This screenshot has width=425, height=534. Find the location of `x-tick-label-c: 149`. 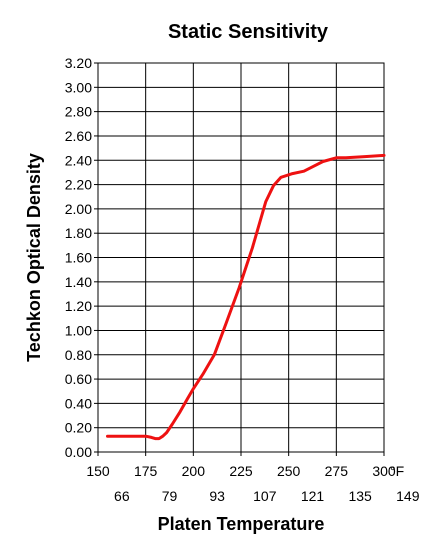

x-tick-label-c: 149 is located at coordinates (408, 496).